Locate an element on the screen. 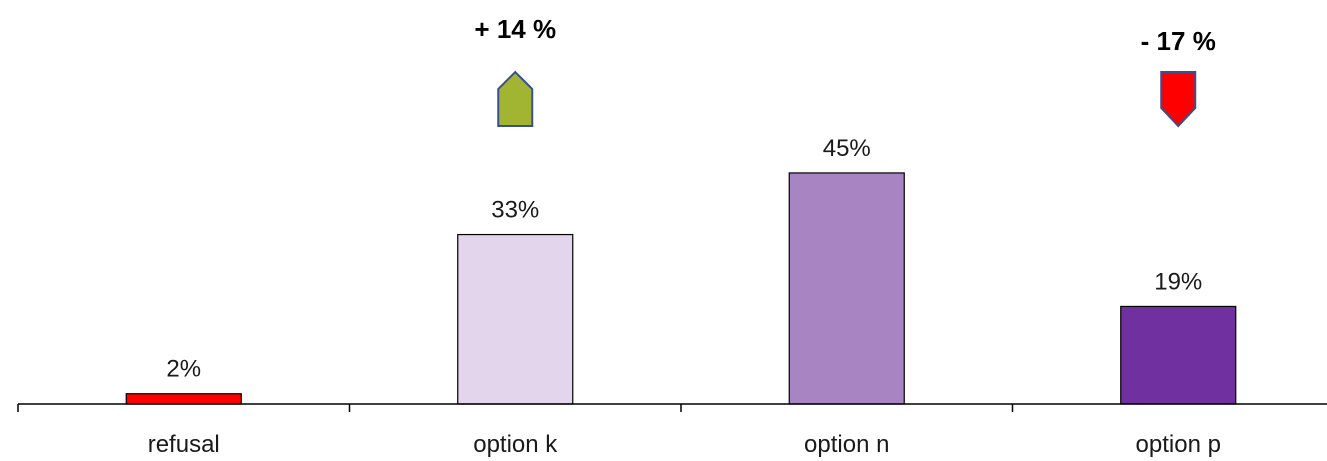  x-axis is located at coordinates (672, 407).